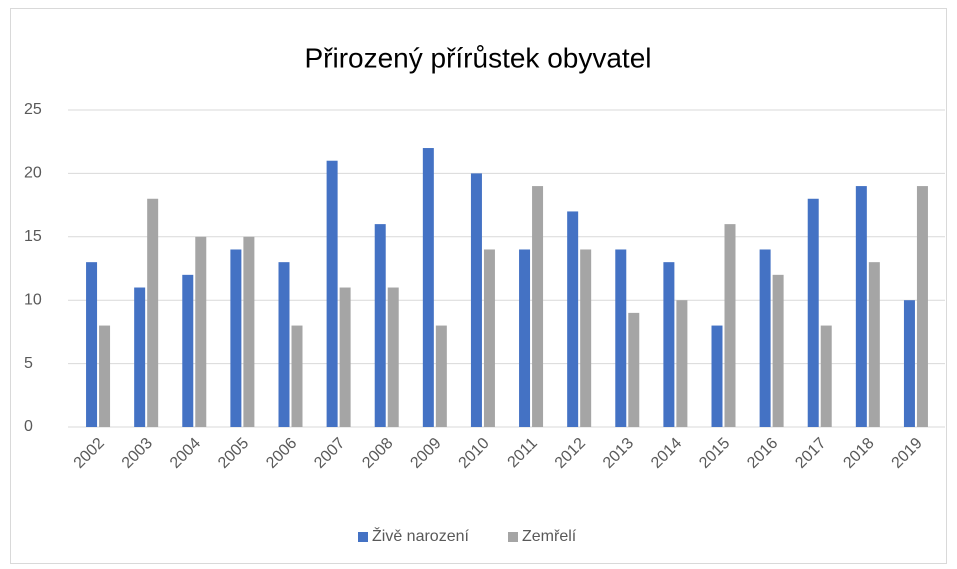 The image size is (957, 569). Describe the element at coordinates (33, 236) in the screenshot. I see `y-tick-label: 15` at that location.